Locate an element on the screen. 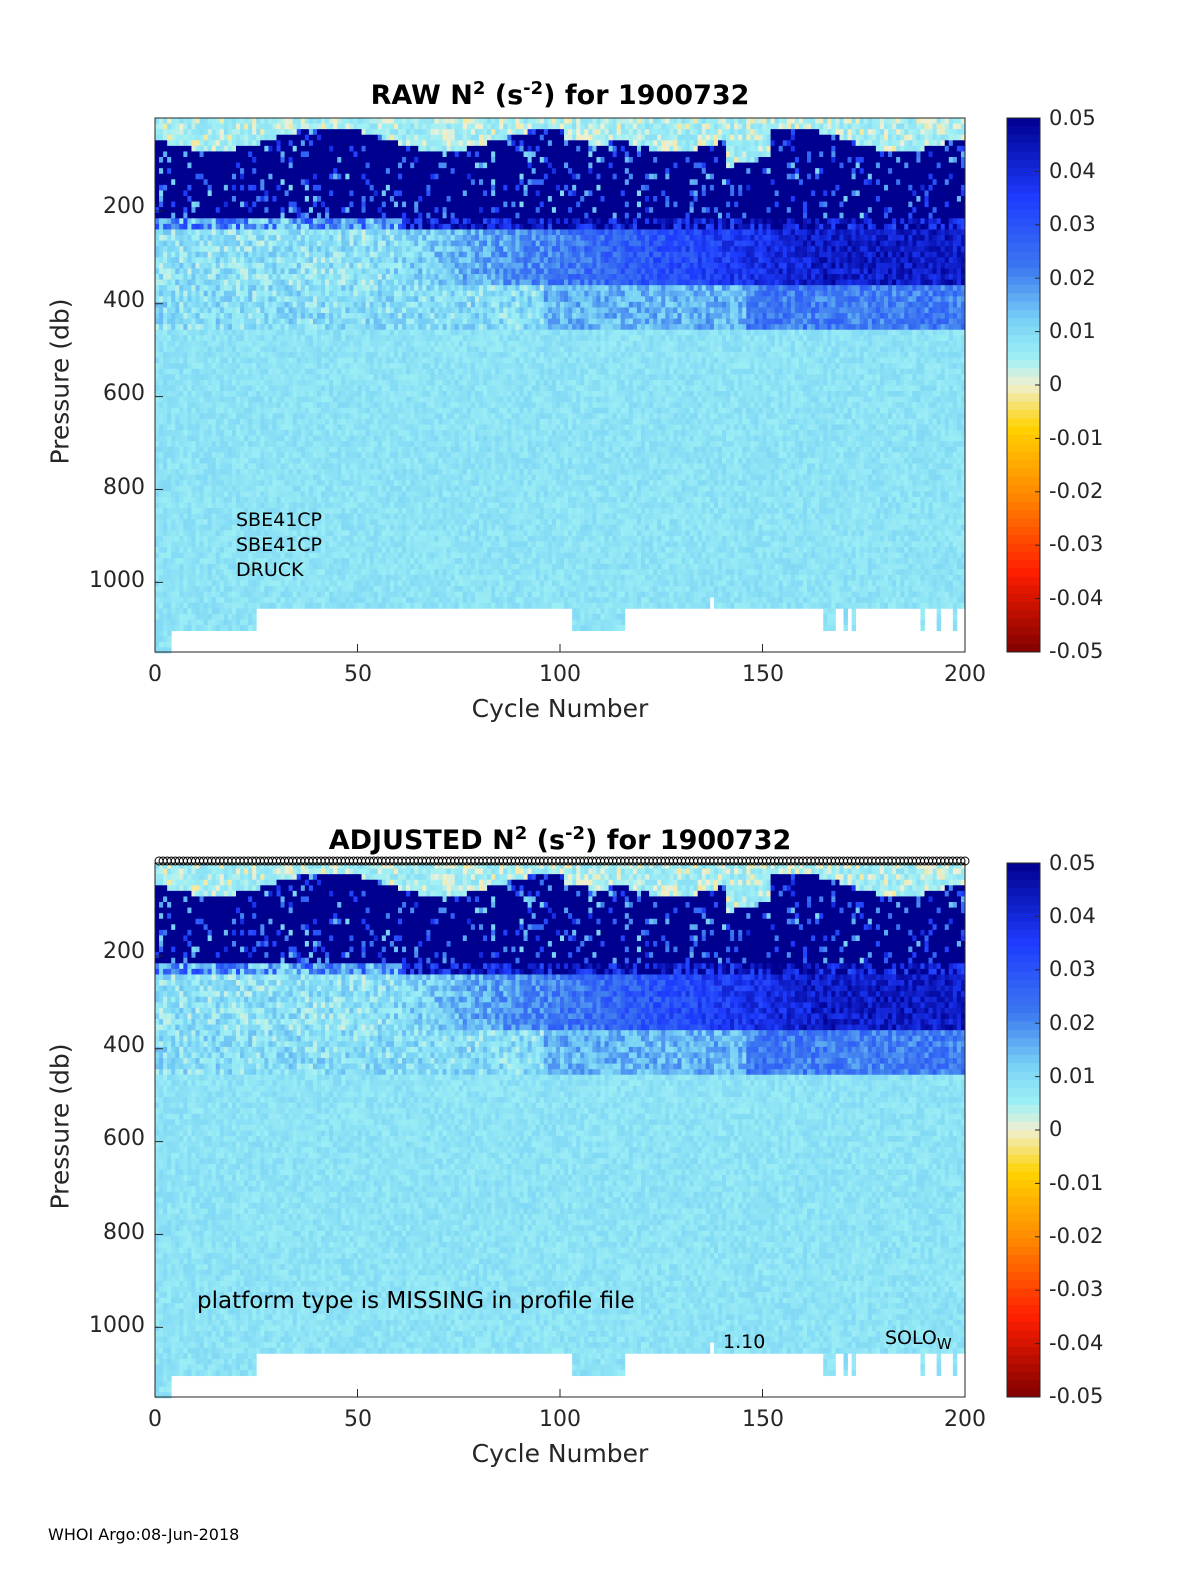 This screenshot has width=1200, height=1575. raw-chart-title: RAW N2 (s-2) for 1900732 is located at coordinates (560, 94).